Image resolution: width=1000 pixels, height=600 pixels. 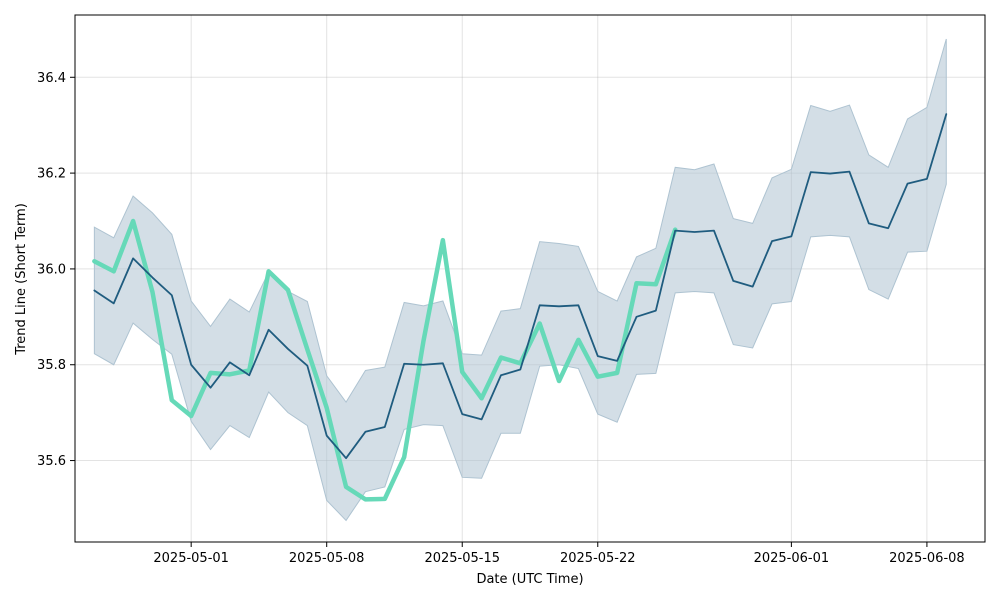 What do you see at coordinates (21, 279) in the screenshot?
I see `y-axis-label: Trend Line (Short Term)` at bounding box center [21, 279].